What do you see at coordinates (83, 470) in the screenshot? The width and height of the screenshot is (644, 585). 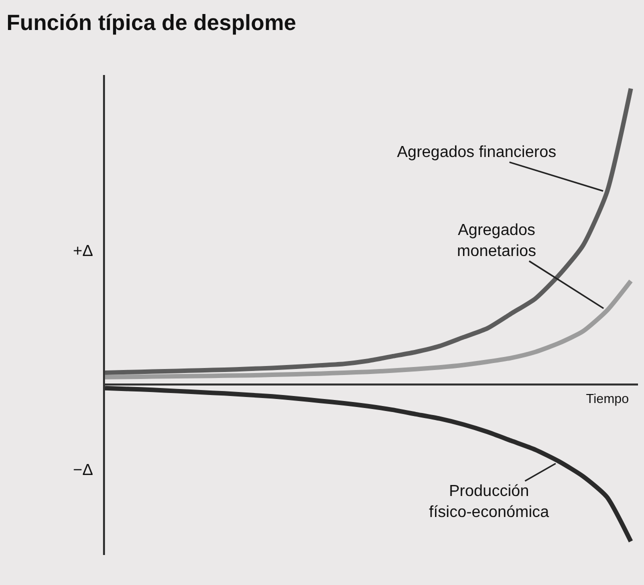 I see `text: −Δ` at bounding box center [83, 470].